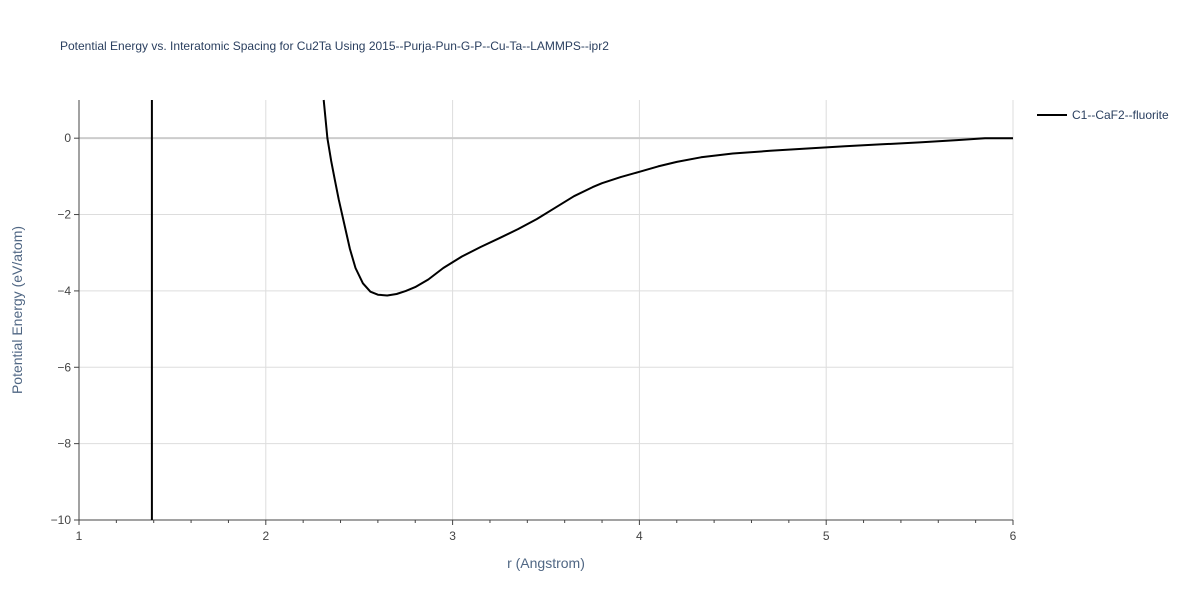  I want to click on y-tick-label: −2, so click(64, 215).